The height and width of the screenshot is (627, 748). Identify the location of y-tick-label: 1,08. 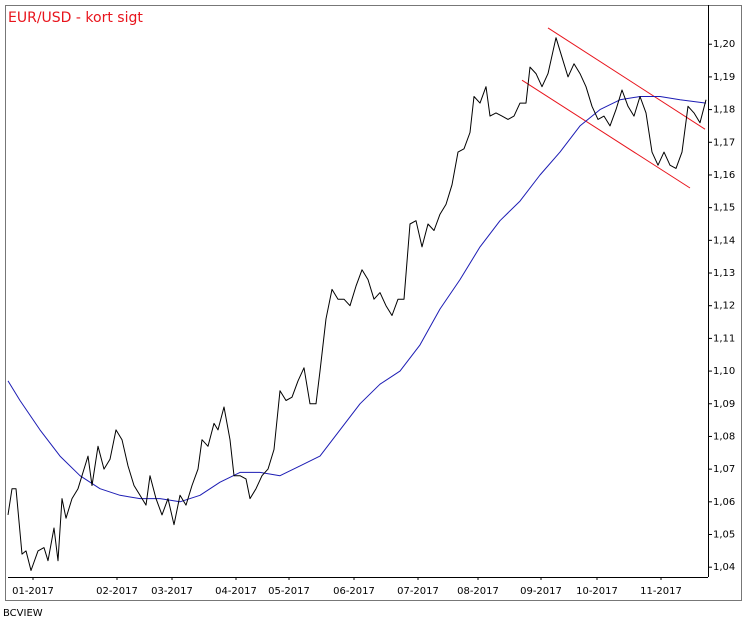
(724, 436).